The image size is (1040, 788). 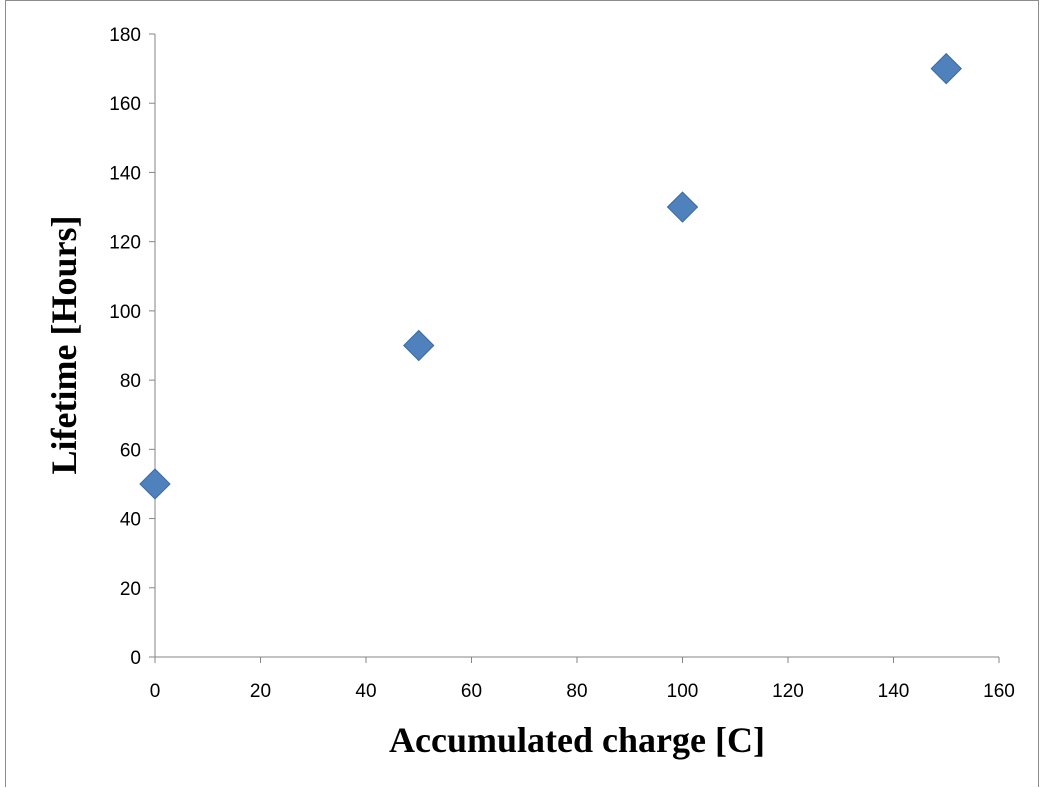 What do you see at coordinates (155, 691) in the screenshot?
I see `x-tick-label: 0` at bounding box center [155, 691].